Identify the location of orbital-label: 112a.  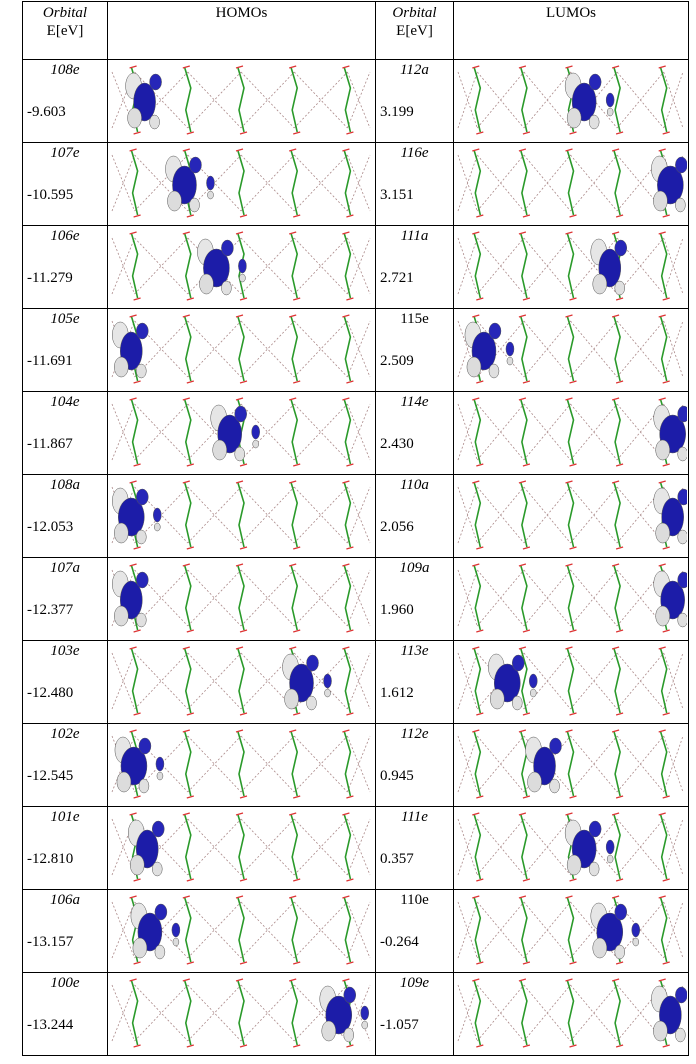
(414, 70).